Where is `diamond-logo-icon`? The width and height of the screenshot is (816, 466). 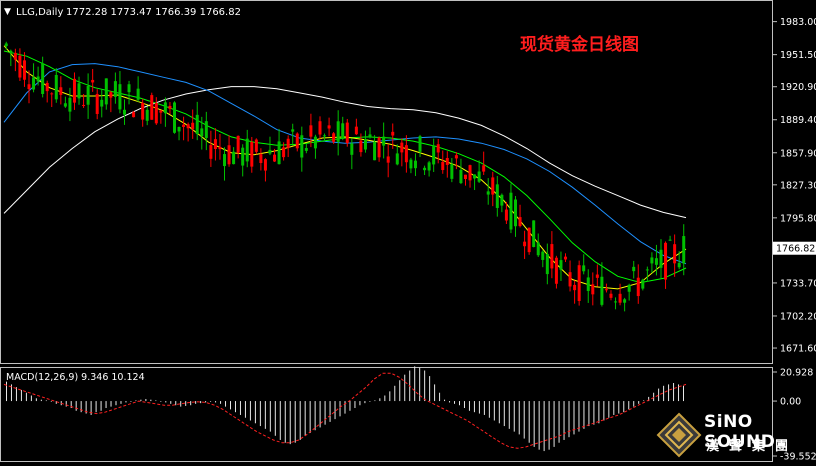
diamond-logo-icon is located at coordinates (679, 435).